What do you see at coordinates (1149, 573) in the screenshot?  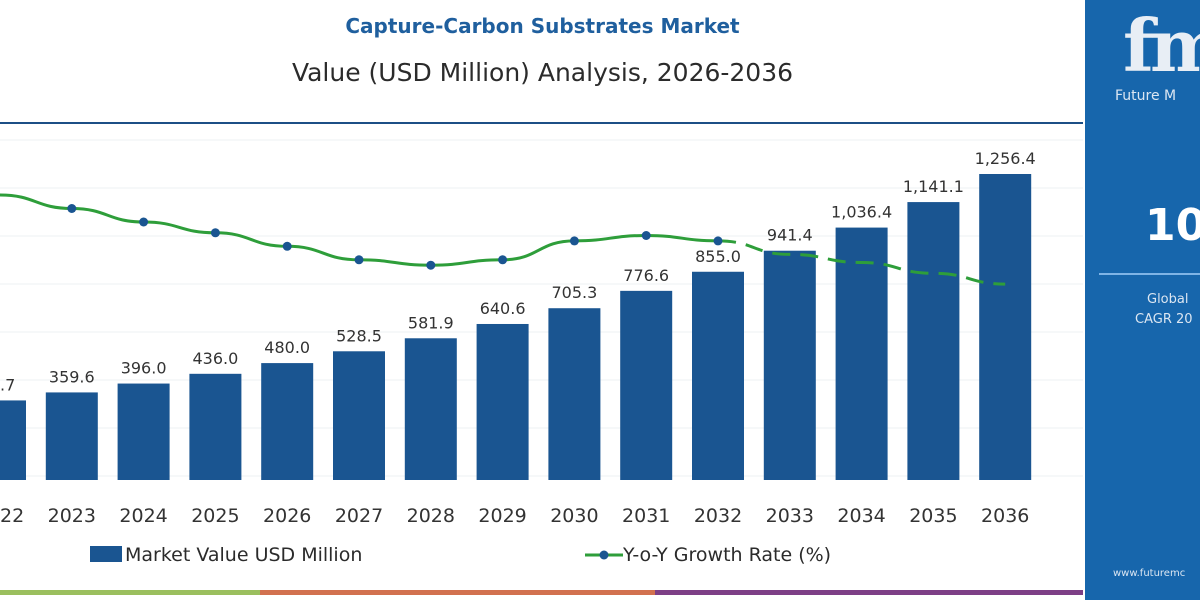 I see `website-link: www.futuremc` at bounding box center [1149, 573].